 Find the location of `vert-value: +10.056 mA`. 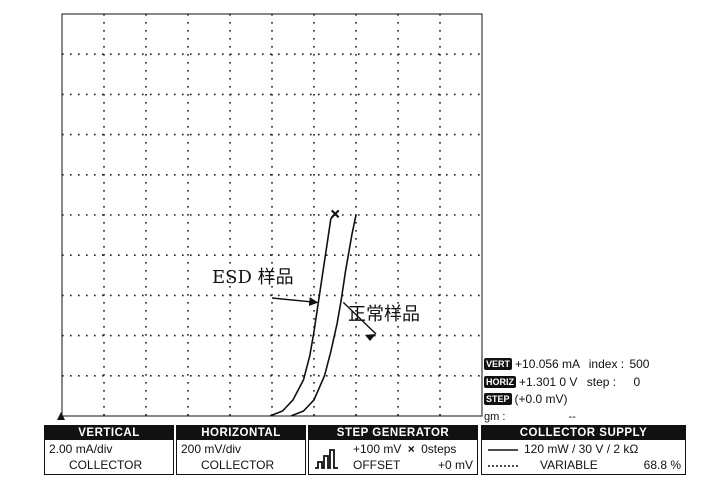

vert-value: +10.056 mA is located at coordinates (547, 364).